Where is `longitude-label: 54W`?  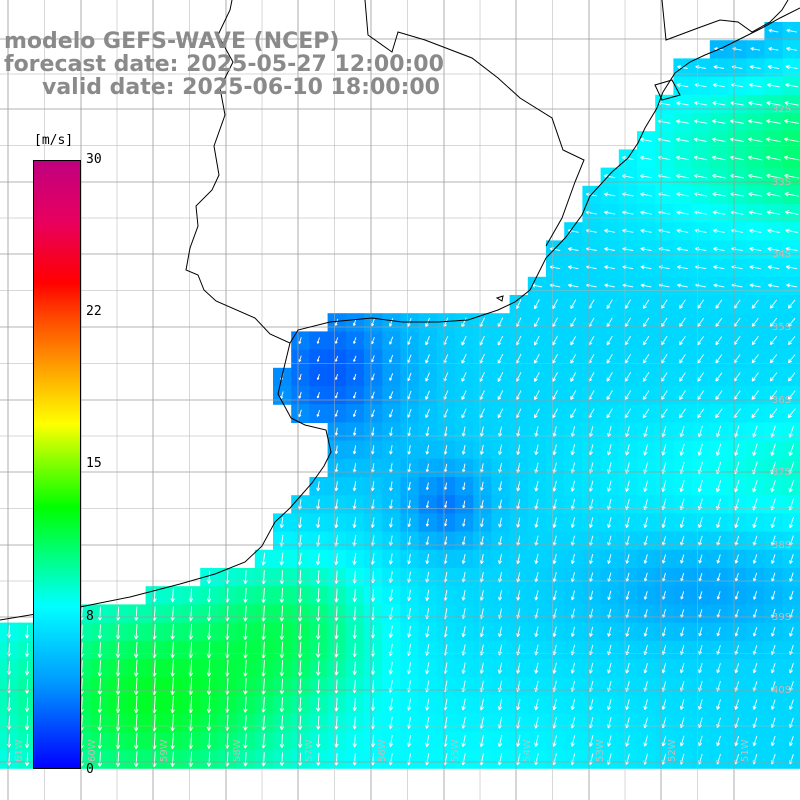 longitude-label: 54W is located at coordinates (527, 750).